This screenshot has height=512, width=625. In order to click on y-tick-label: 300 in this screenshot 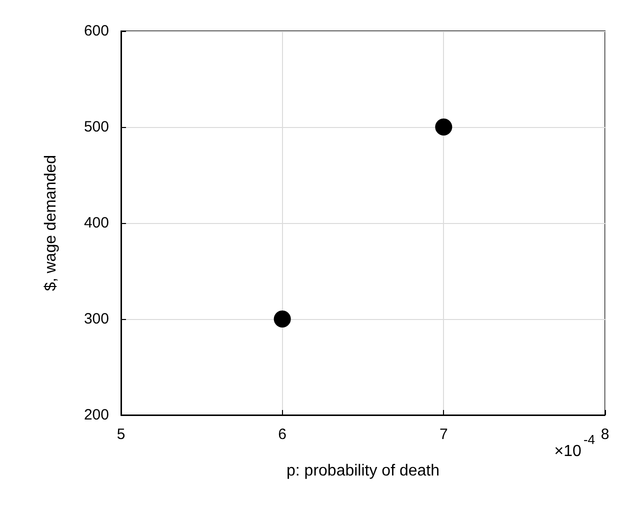, I will do `click(96, 319)`.